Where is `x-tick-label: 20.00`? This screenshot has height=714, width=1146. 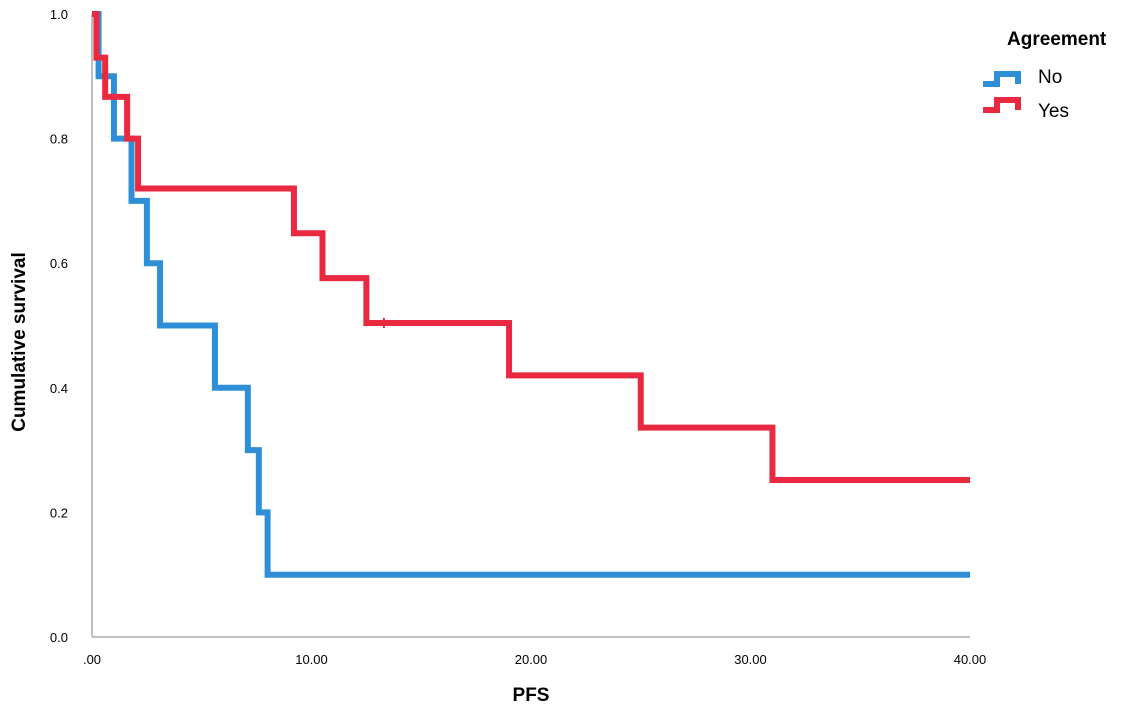
x-tick-label: 20.00 is located at coordinates (531, 659).